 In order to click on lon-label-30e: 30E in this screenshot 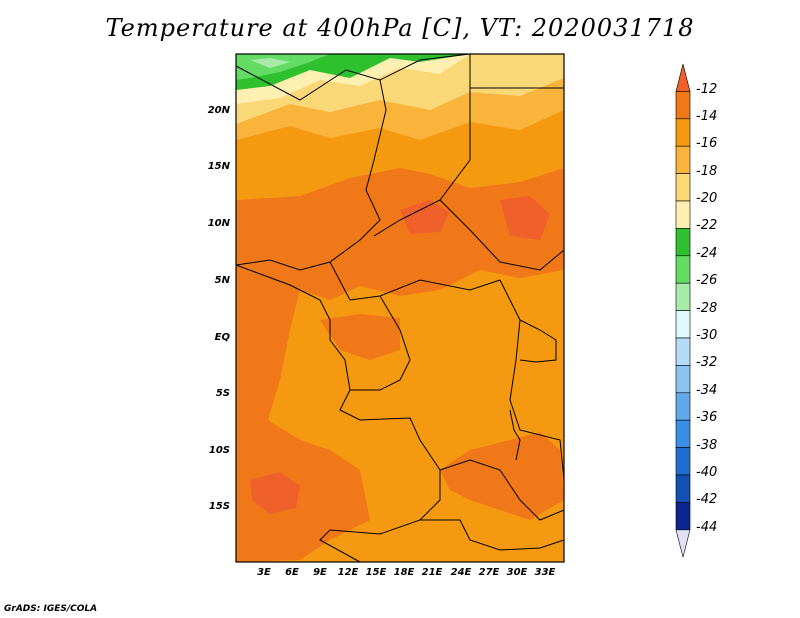, I will do `click(517, 572)`.